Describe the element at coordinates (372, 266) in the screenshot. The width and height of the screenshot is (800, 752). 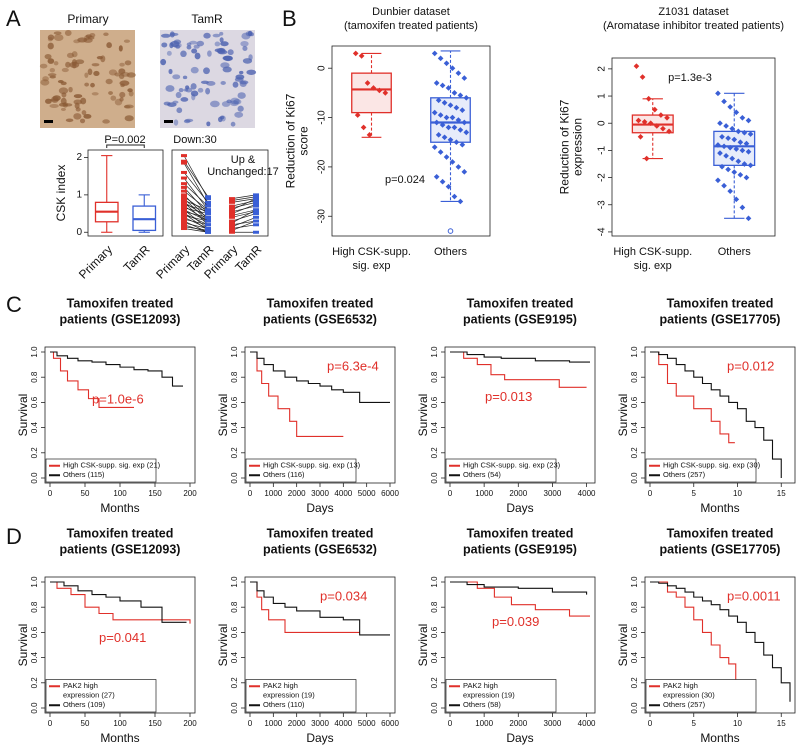
I see `x-tick-label: sig. exp` at that location.